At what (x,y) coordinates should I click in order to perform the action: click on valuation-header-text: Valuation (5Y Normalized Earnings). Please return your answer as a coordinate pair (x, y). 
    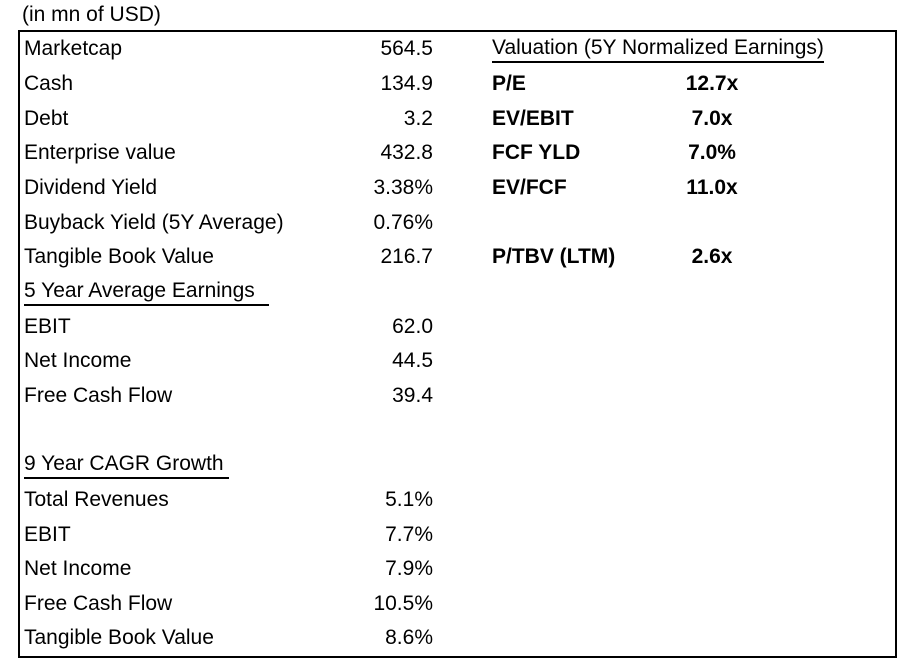
    Looking at the image, I should click on (658, 49).